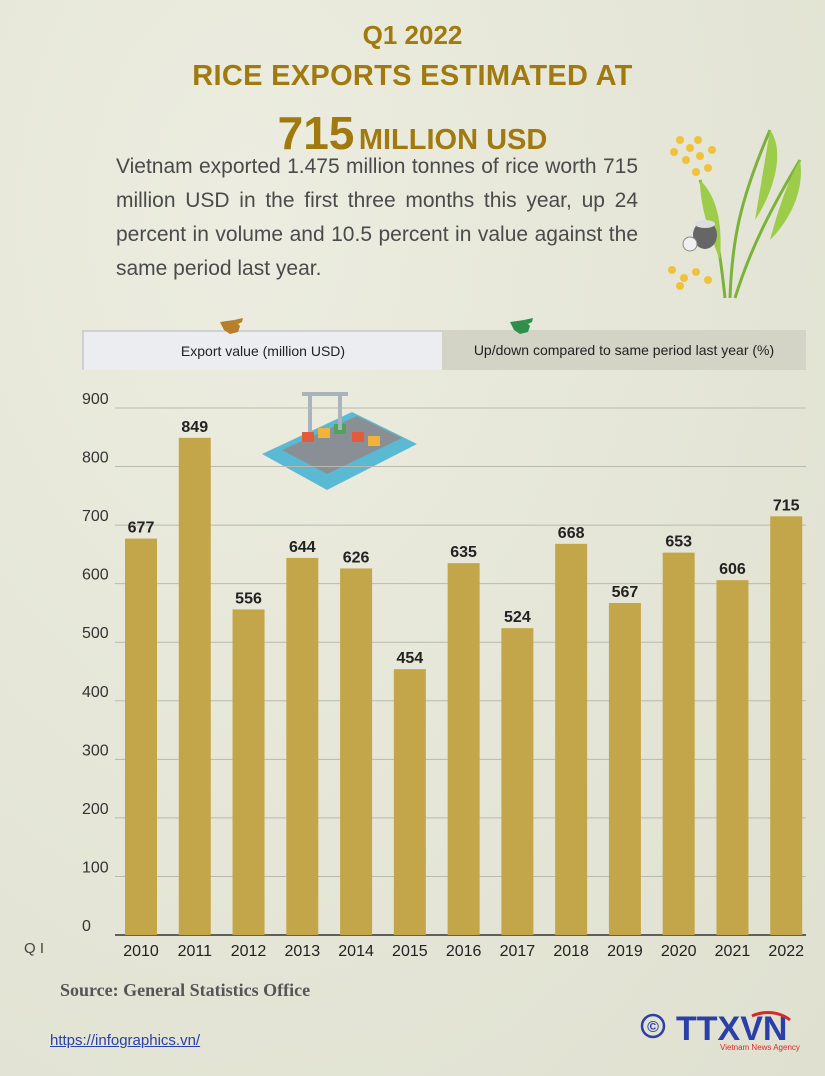 The image size is (825, 1076). I want to click on data-label-2018: 668, so click(571, 533).